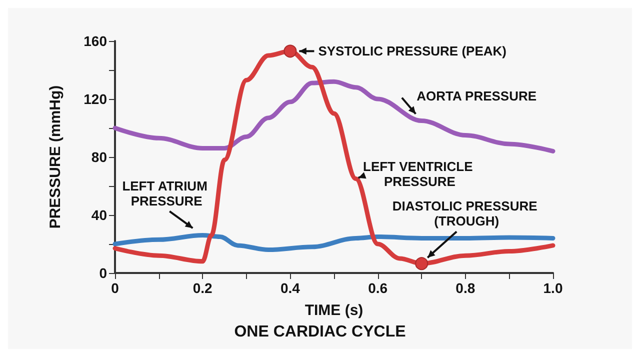  I want to click on y-axis-title: PRESSURE (mmHg), so click(55, 157).